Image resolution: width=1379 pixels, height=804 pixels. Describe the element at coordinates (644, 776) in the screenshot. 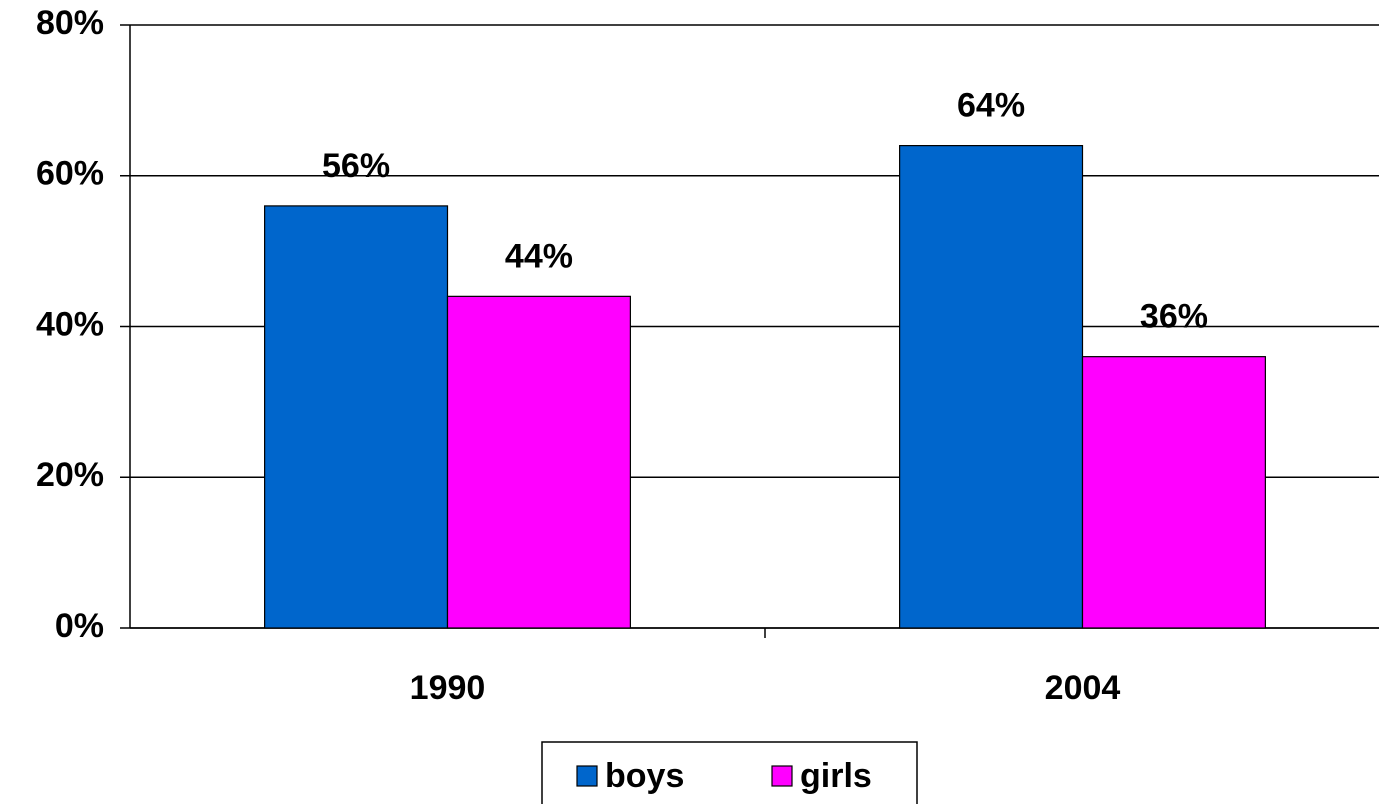

I see `legend-label: boys` at that location.